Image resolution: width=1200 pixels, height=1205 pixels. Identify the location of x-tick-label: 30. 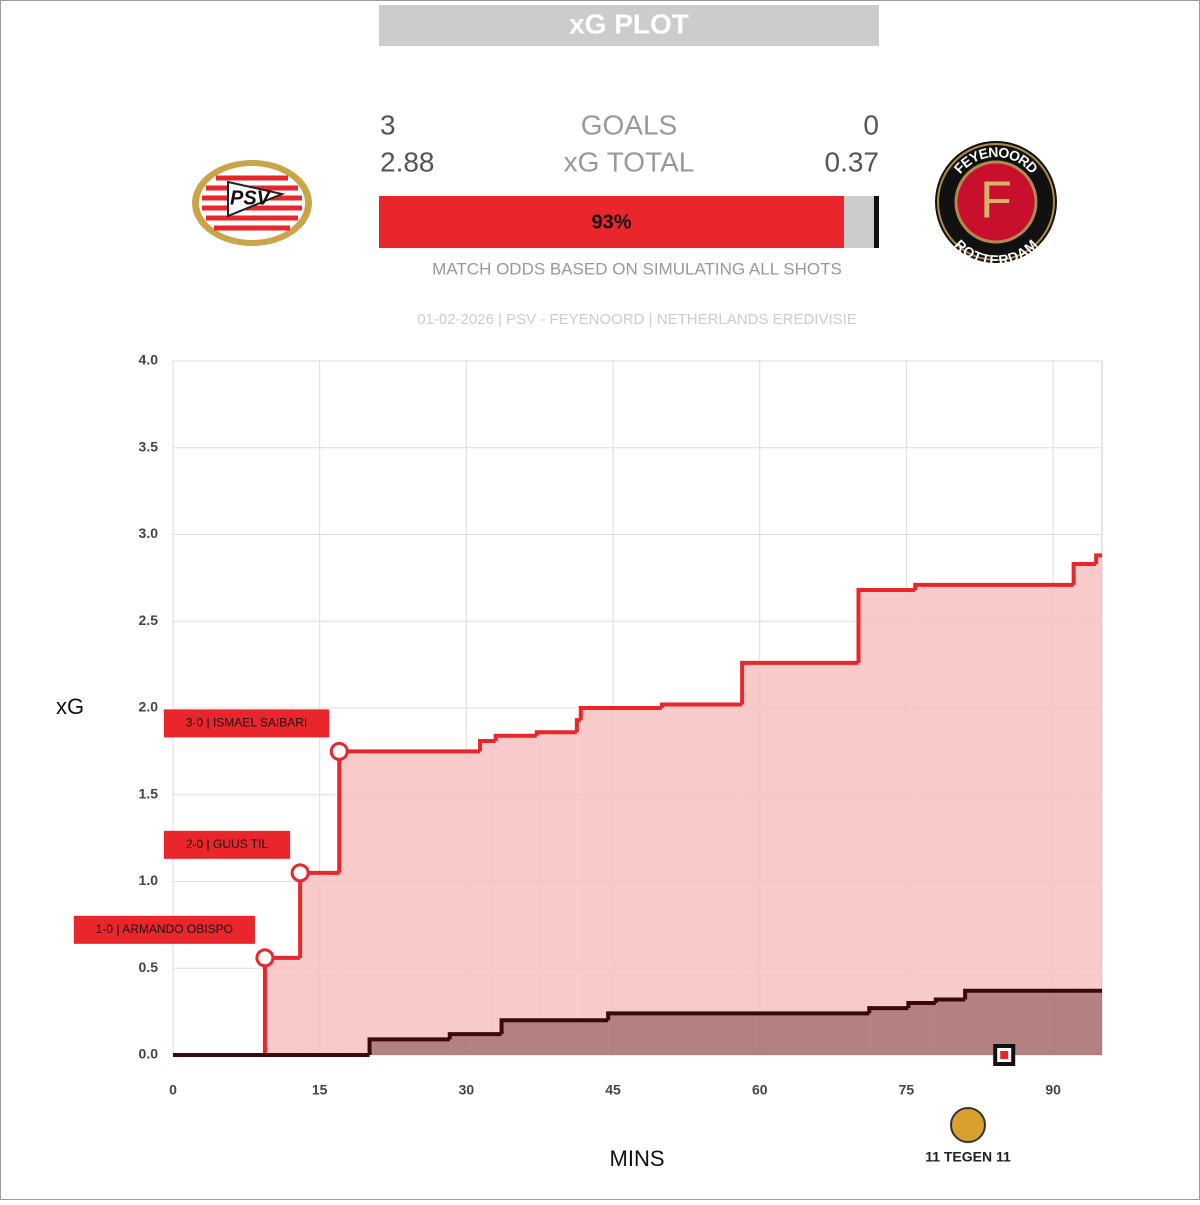
(467, 1090).